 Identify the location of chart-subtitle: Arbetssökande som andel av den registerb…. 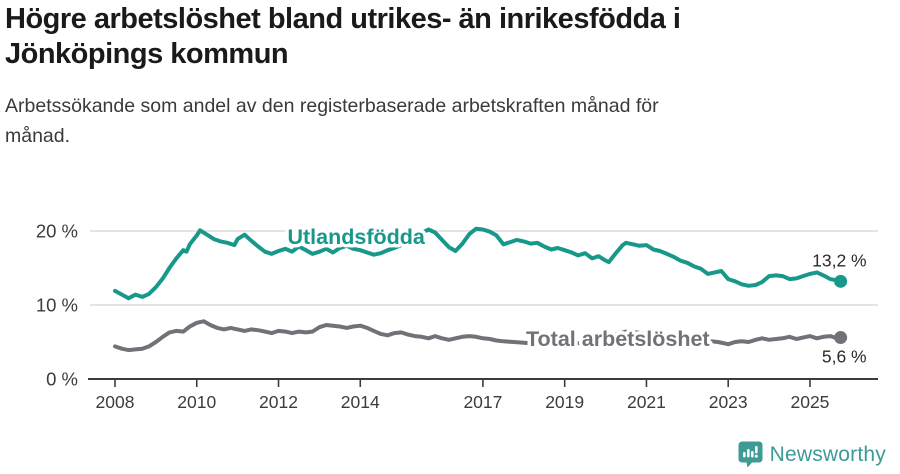
(445, 121).